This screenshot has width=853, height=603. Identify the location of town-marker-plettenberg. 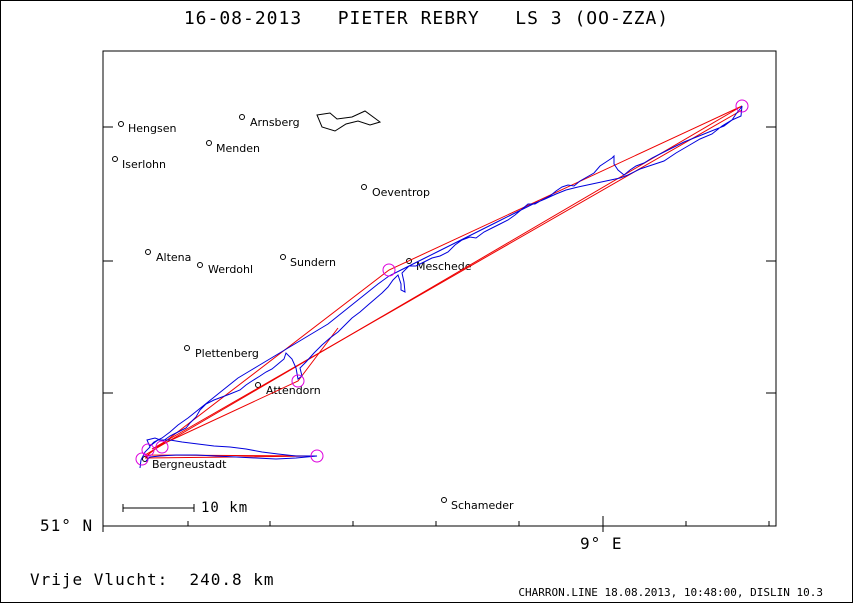
(187, 348).